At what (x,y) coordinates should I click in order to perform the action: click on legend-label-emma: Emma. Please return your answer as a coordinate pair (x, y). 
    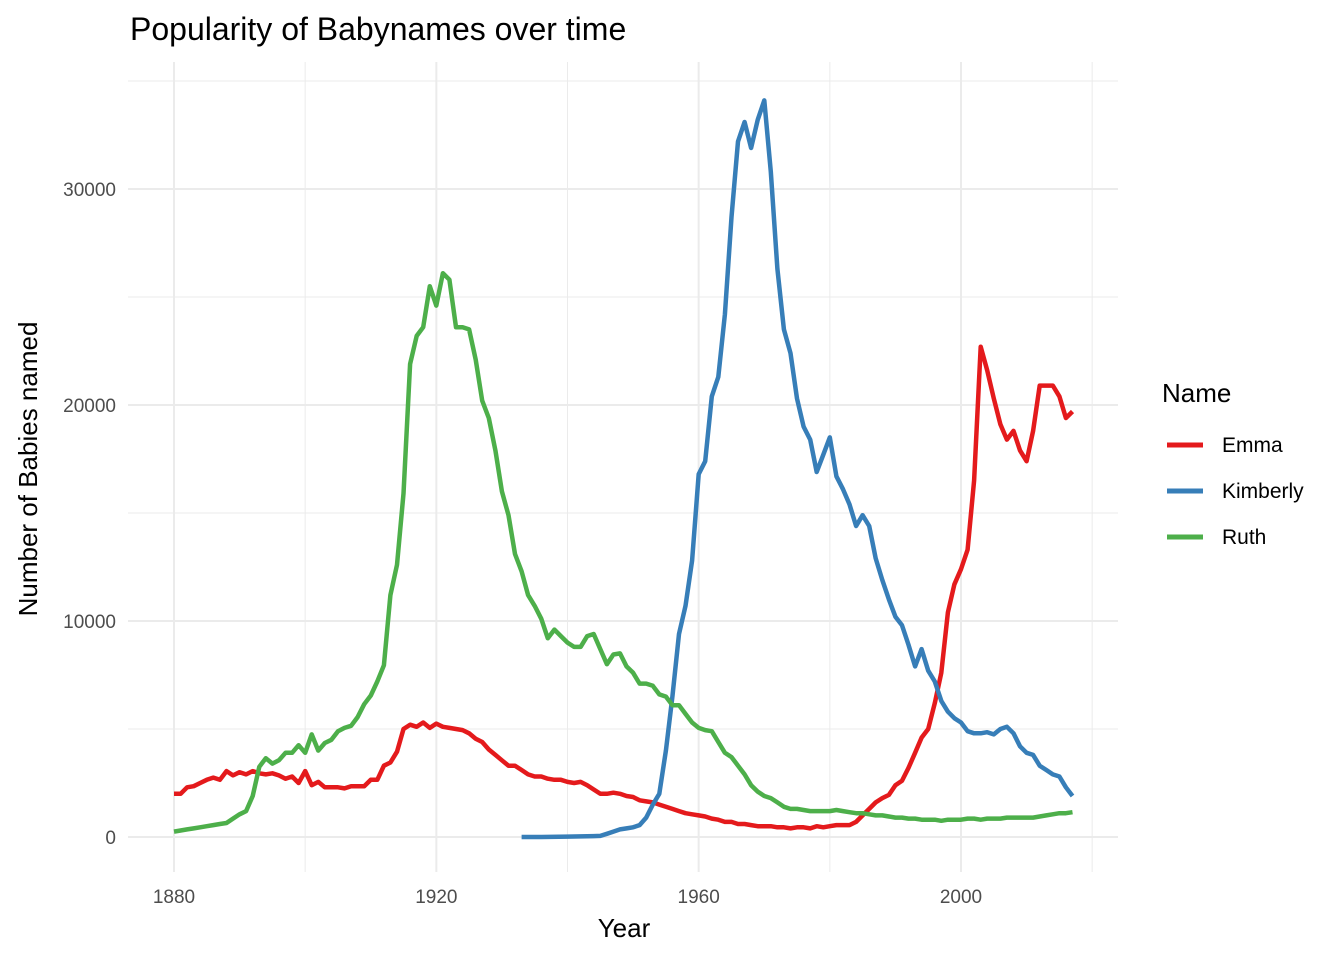
    Looking at the image, I should click on (1252, 445).